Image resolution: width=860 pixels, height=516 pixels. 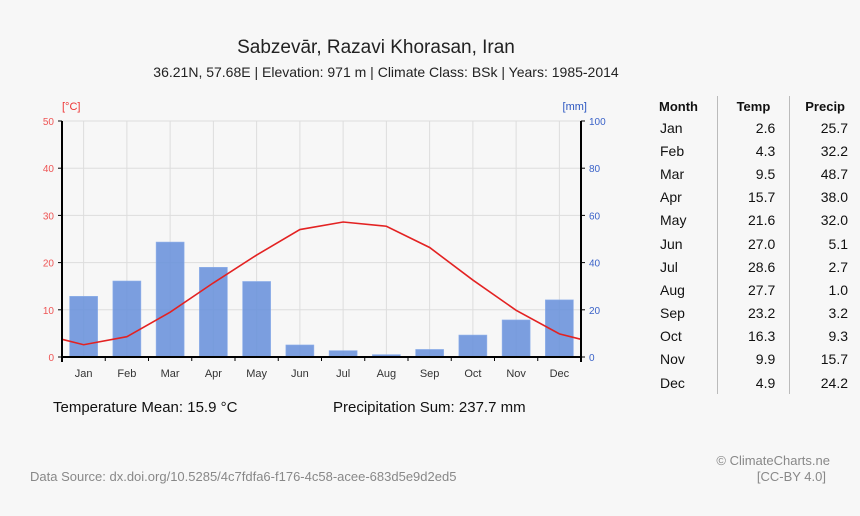 I want to click on xtick-label: Jul, so click(x=343, y=374).